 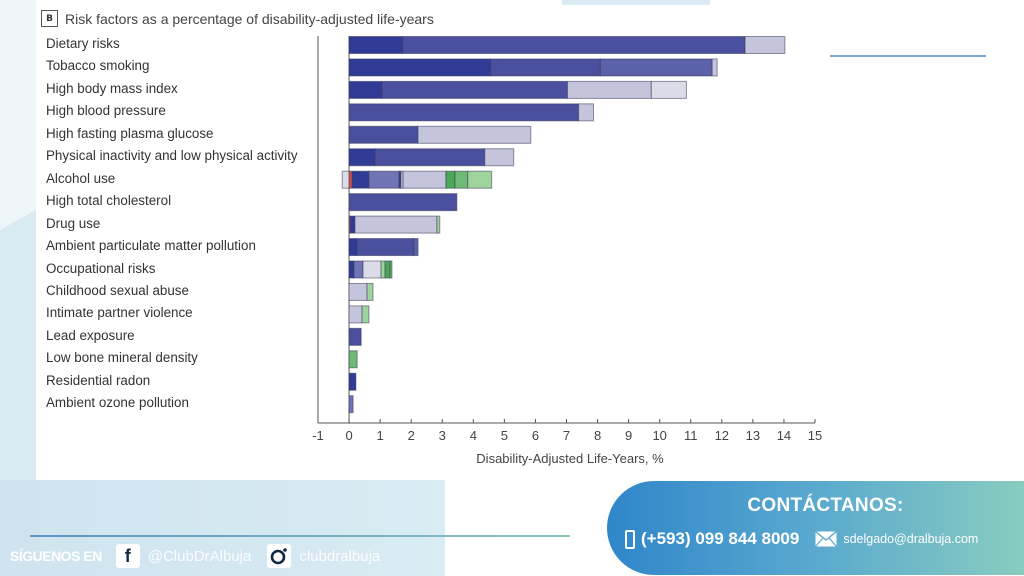 What do you see at coordinates (130, 133) in the screenshot?
I see `category-label: High fasting plasma glucose` at bounding box center [130, 133].